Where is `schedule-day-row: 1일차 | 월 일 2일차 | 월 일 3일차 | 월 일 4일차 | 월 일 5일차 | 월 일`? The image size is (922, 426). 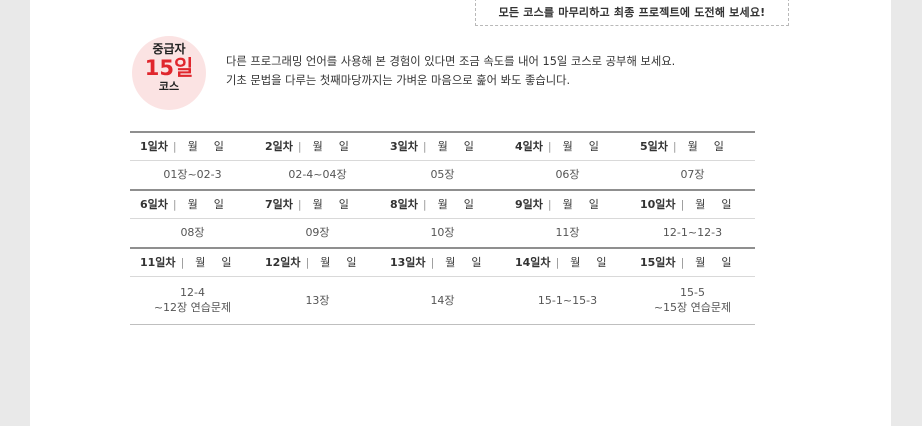
schedule-day-row: 1일차 | 월 일 2일차 | 월 일 3일차 | 월 일 4일차 | 월 일 5일차 | 월 일 is located at coordinates (442, 145).